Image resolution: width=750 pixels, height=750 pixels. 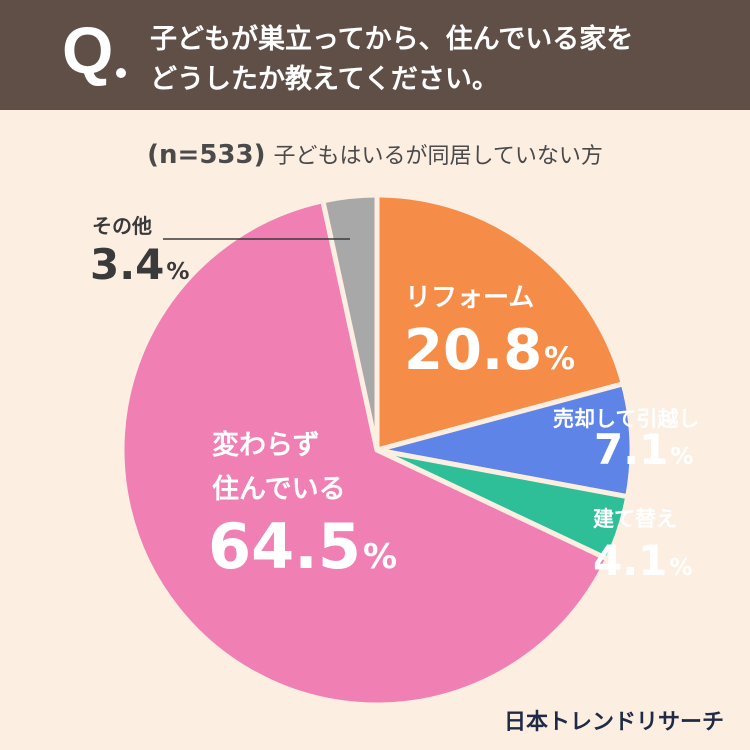 I want to click on label-same-value: 64.5%, so click(x=302, y=546).